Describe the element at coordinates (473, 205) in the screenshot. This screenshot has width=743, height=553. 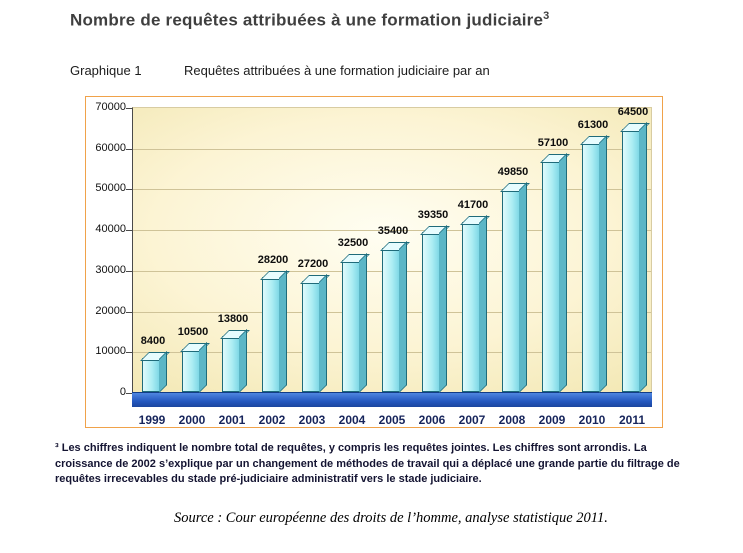
I see `bar-value-label: 41700` at that location.